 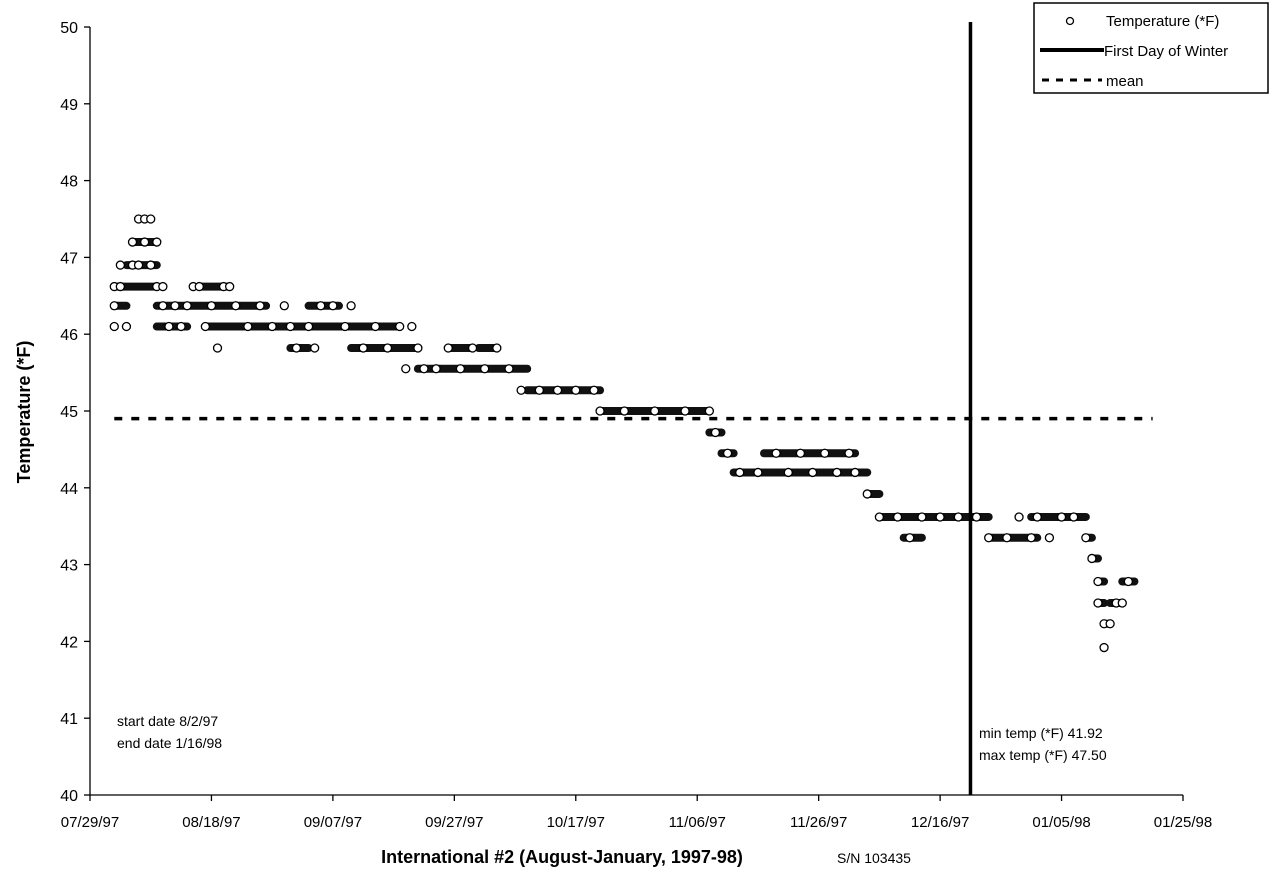 I want to click on x-tick-label: 10/17/97, so click(x=576, y=822).